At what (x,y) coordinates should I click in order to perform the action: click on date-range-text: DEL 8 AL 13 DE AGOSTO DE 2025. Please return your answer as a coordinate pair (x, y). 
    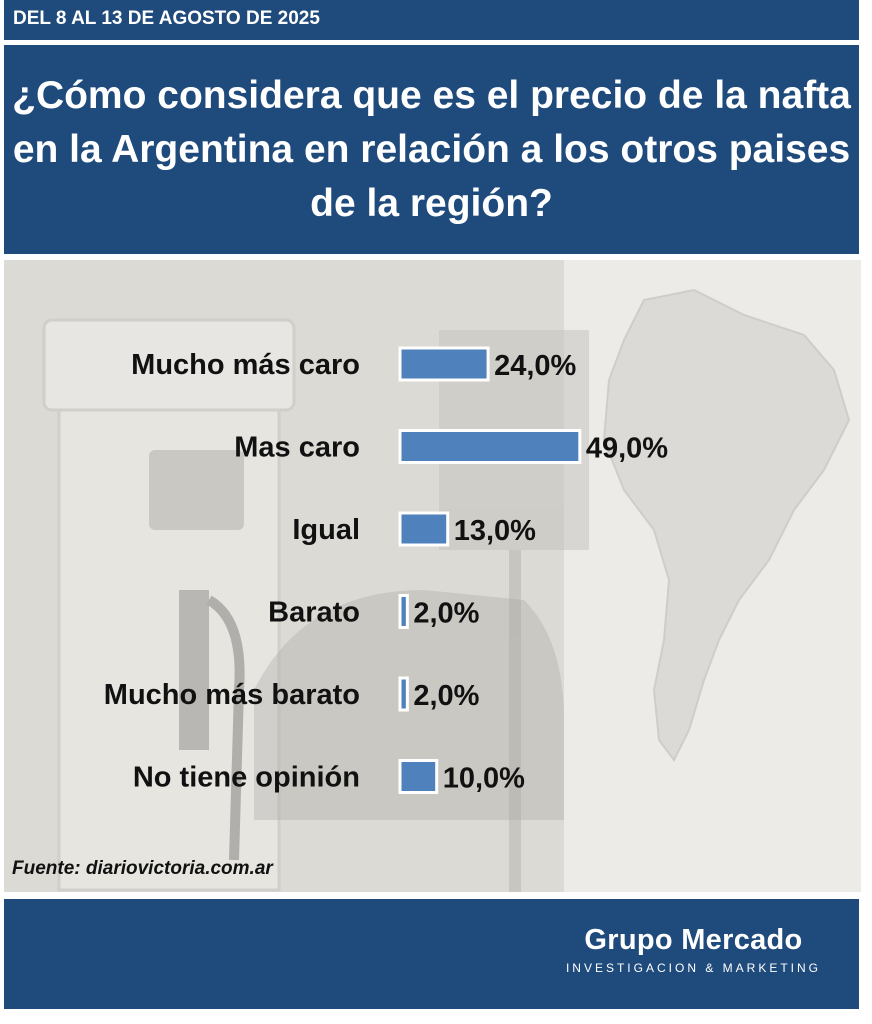
    Looking at the image, I should click on (166, 18).